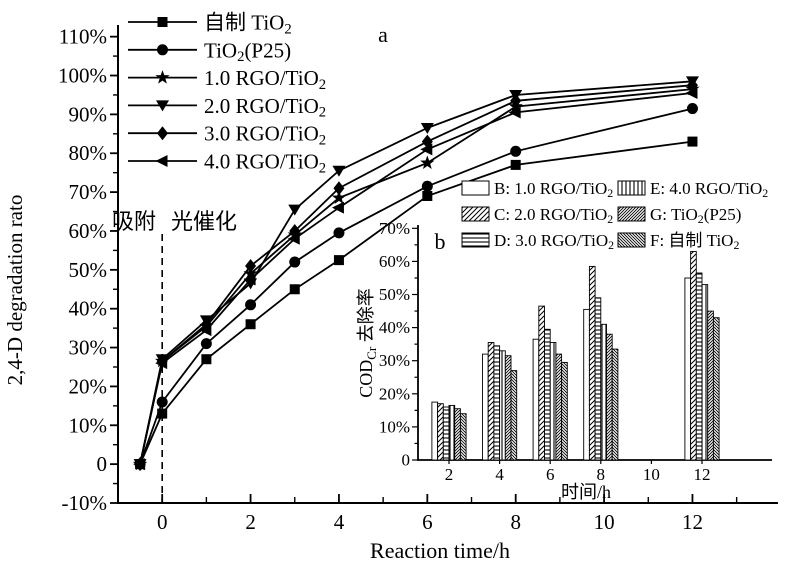 This screenshot has height=573, width=795. I want to click on inset-x-tick-label: 8, so click(601, 474).